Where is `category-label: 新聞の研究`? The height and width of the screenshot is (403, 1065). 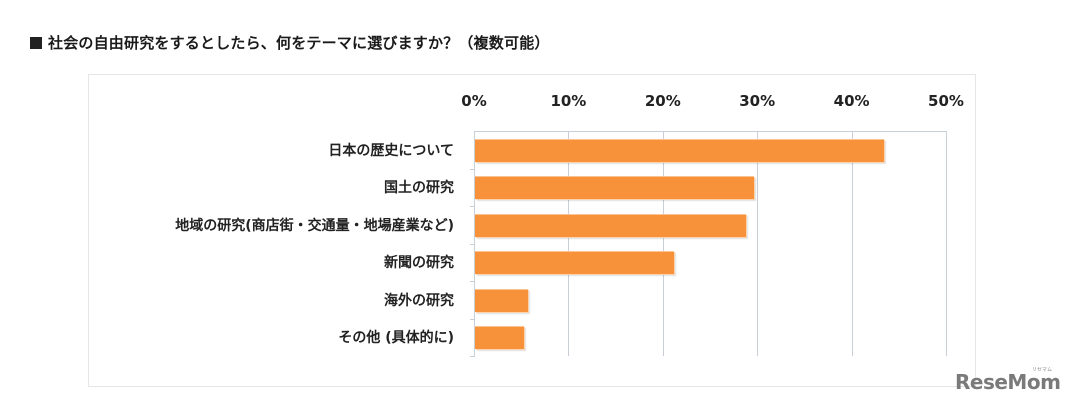
category-label: 新聞の研究 is located at coordinates (419, 263).